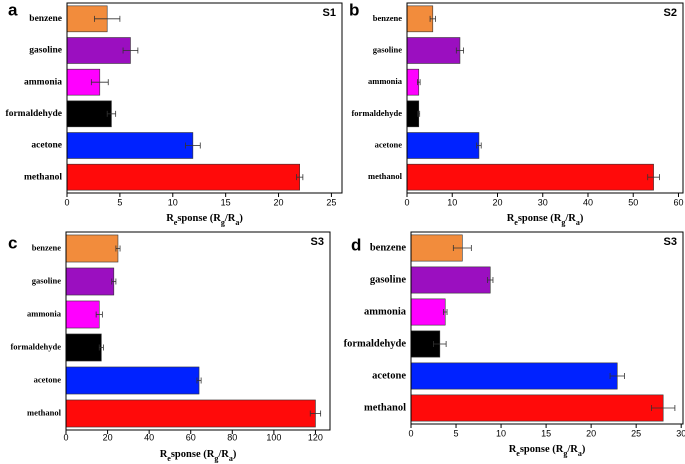  I want to click on panel-letter: b, so click(354, 9).